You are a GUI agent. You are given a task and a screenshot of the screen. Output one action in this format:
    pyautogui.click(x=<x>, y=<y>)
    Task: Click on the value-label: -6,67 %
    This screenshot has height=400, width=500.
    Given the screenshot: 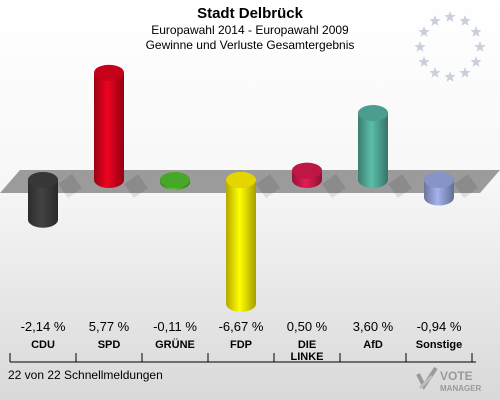 What is the action you would take?
    pyautogui.click(x=241, y=326)
    